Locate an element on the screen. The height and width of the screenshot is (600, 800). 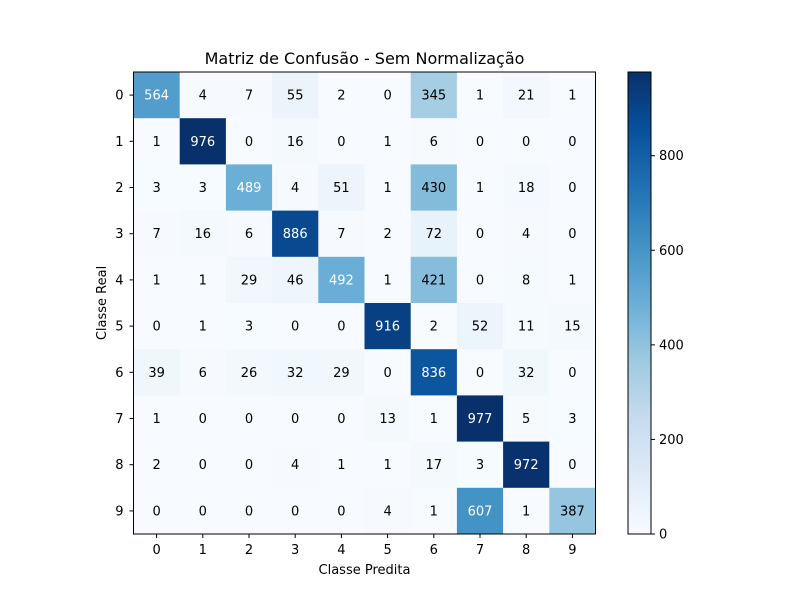
y-tick-label: 3 is located at coordinates (119, 234).